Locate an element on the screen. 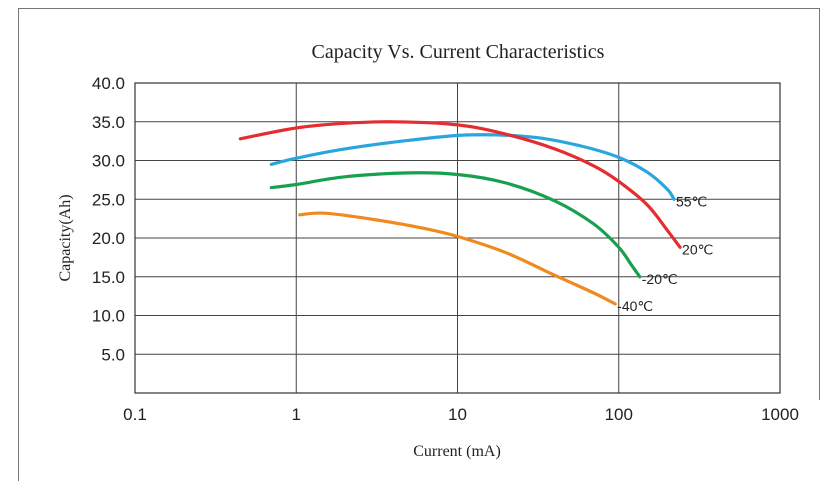  x-tick-label: 100 is located at coordinates (619, 414).